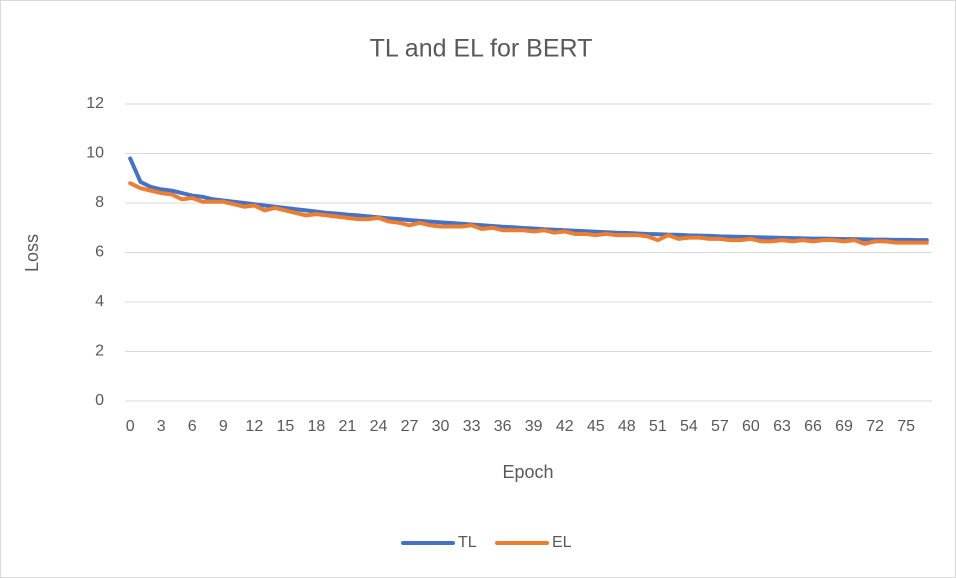  Describe the element at coordinates (95, 103) in the screenshot. I see `y-tick-label: 12` at that location.